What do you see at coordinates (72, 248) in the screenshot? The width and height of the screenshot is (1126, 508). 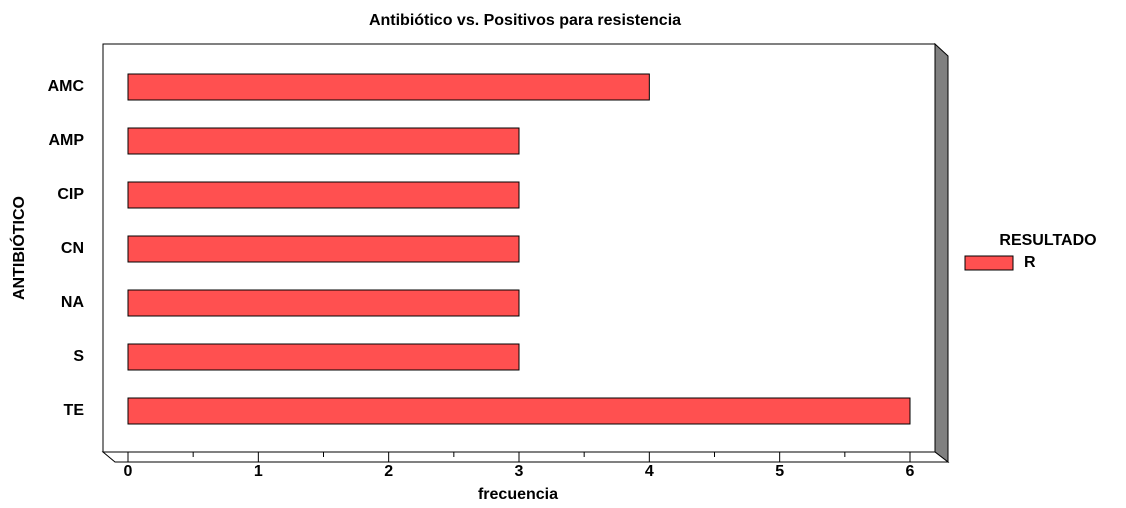 I see `y-tick-label: CN` at bounding box center [72, 248].